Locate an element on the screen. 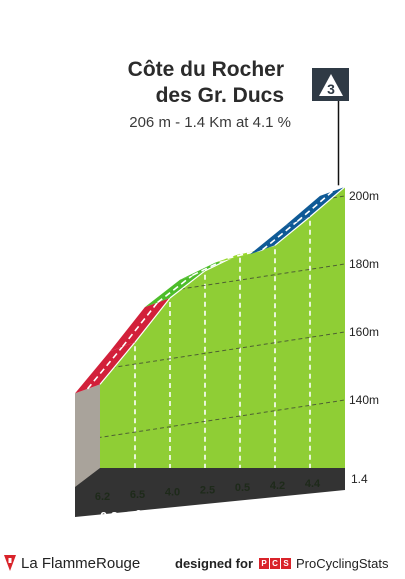  km-label: 0.4 is located at coordinates (144, 514).